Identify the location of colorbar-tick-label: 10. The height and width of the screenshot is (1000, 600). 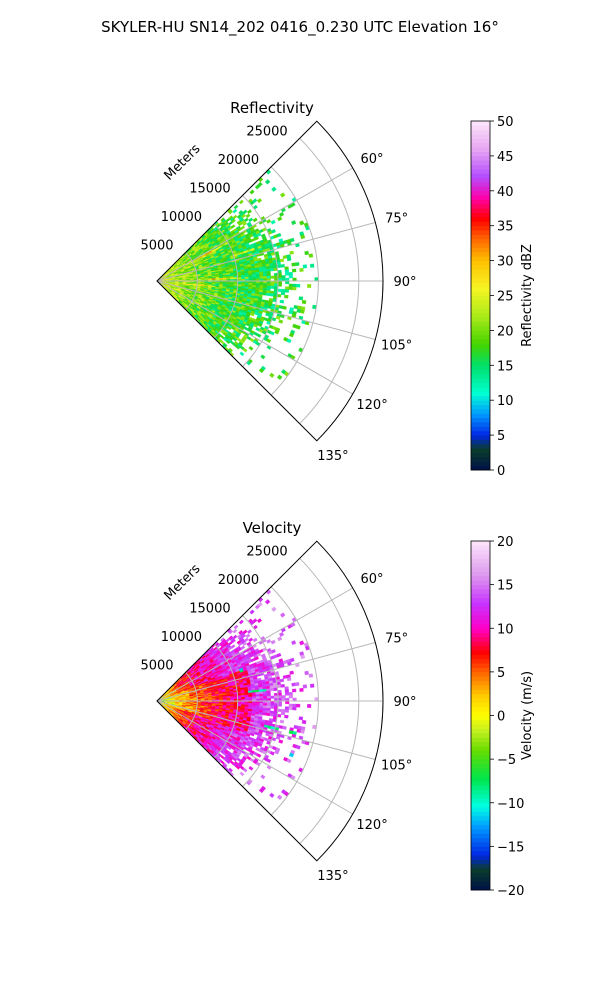
(505, 401).